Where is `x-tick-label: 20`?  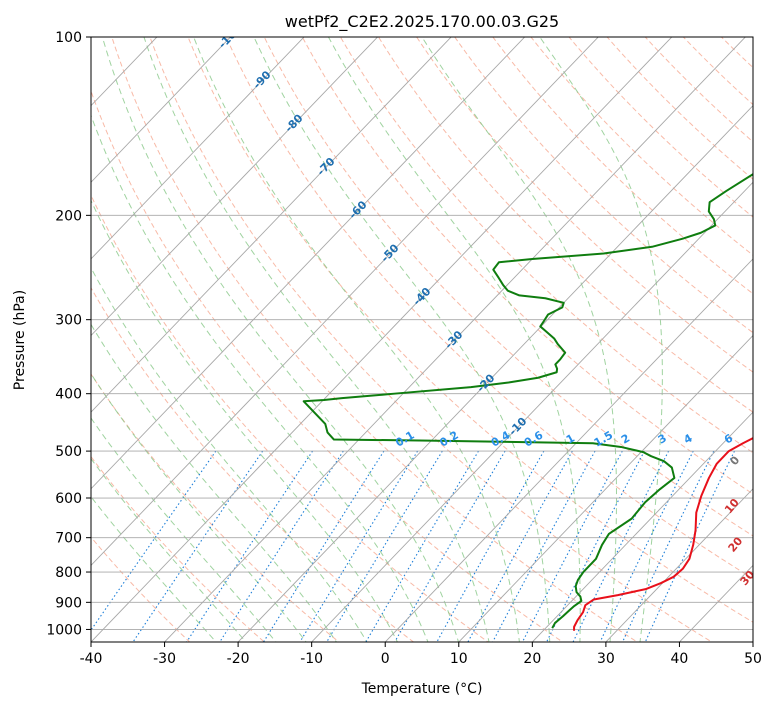 x-tick-label: 20 is located at coordinates (532, 659).